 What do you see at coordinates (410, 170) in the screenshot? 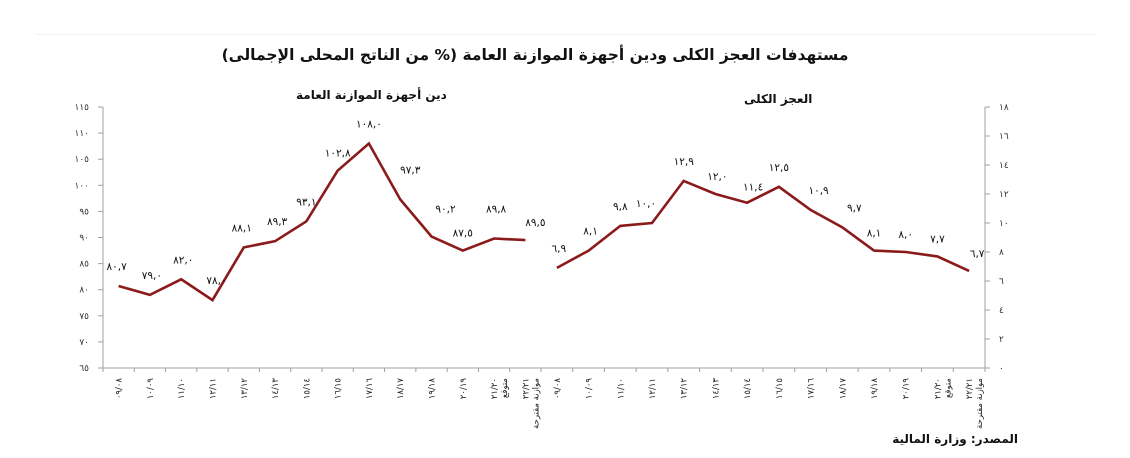
I see `data-point-label: ٩٧,٣` at bounding box center [410, 170].